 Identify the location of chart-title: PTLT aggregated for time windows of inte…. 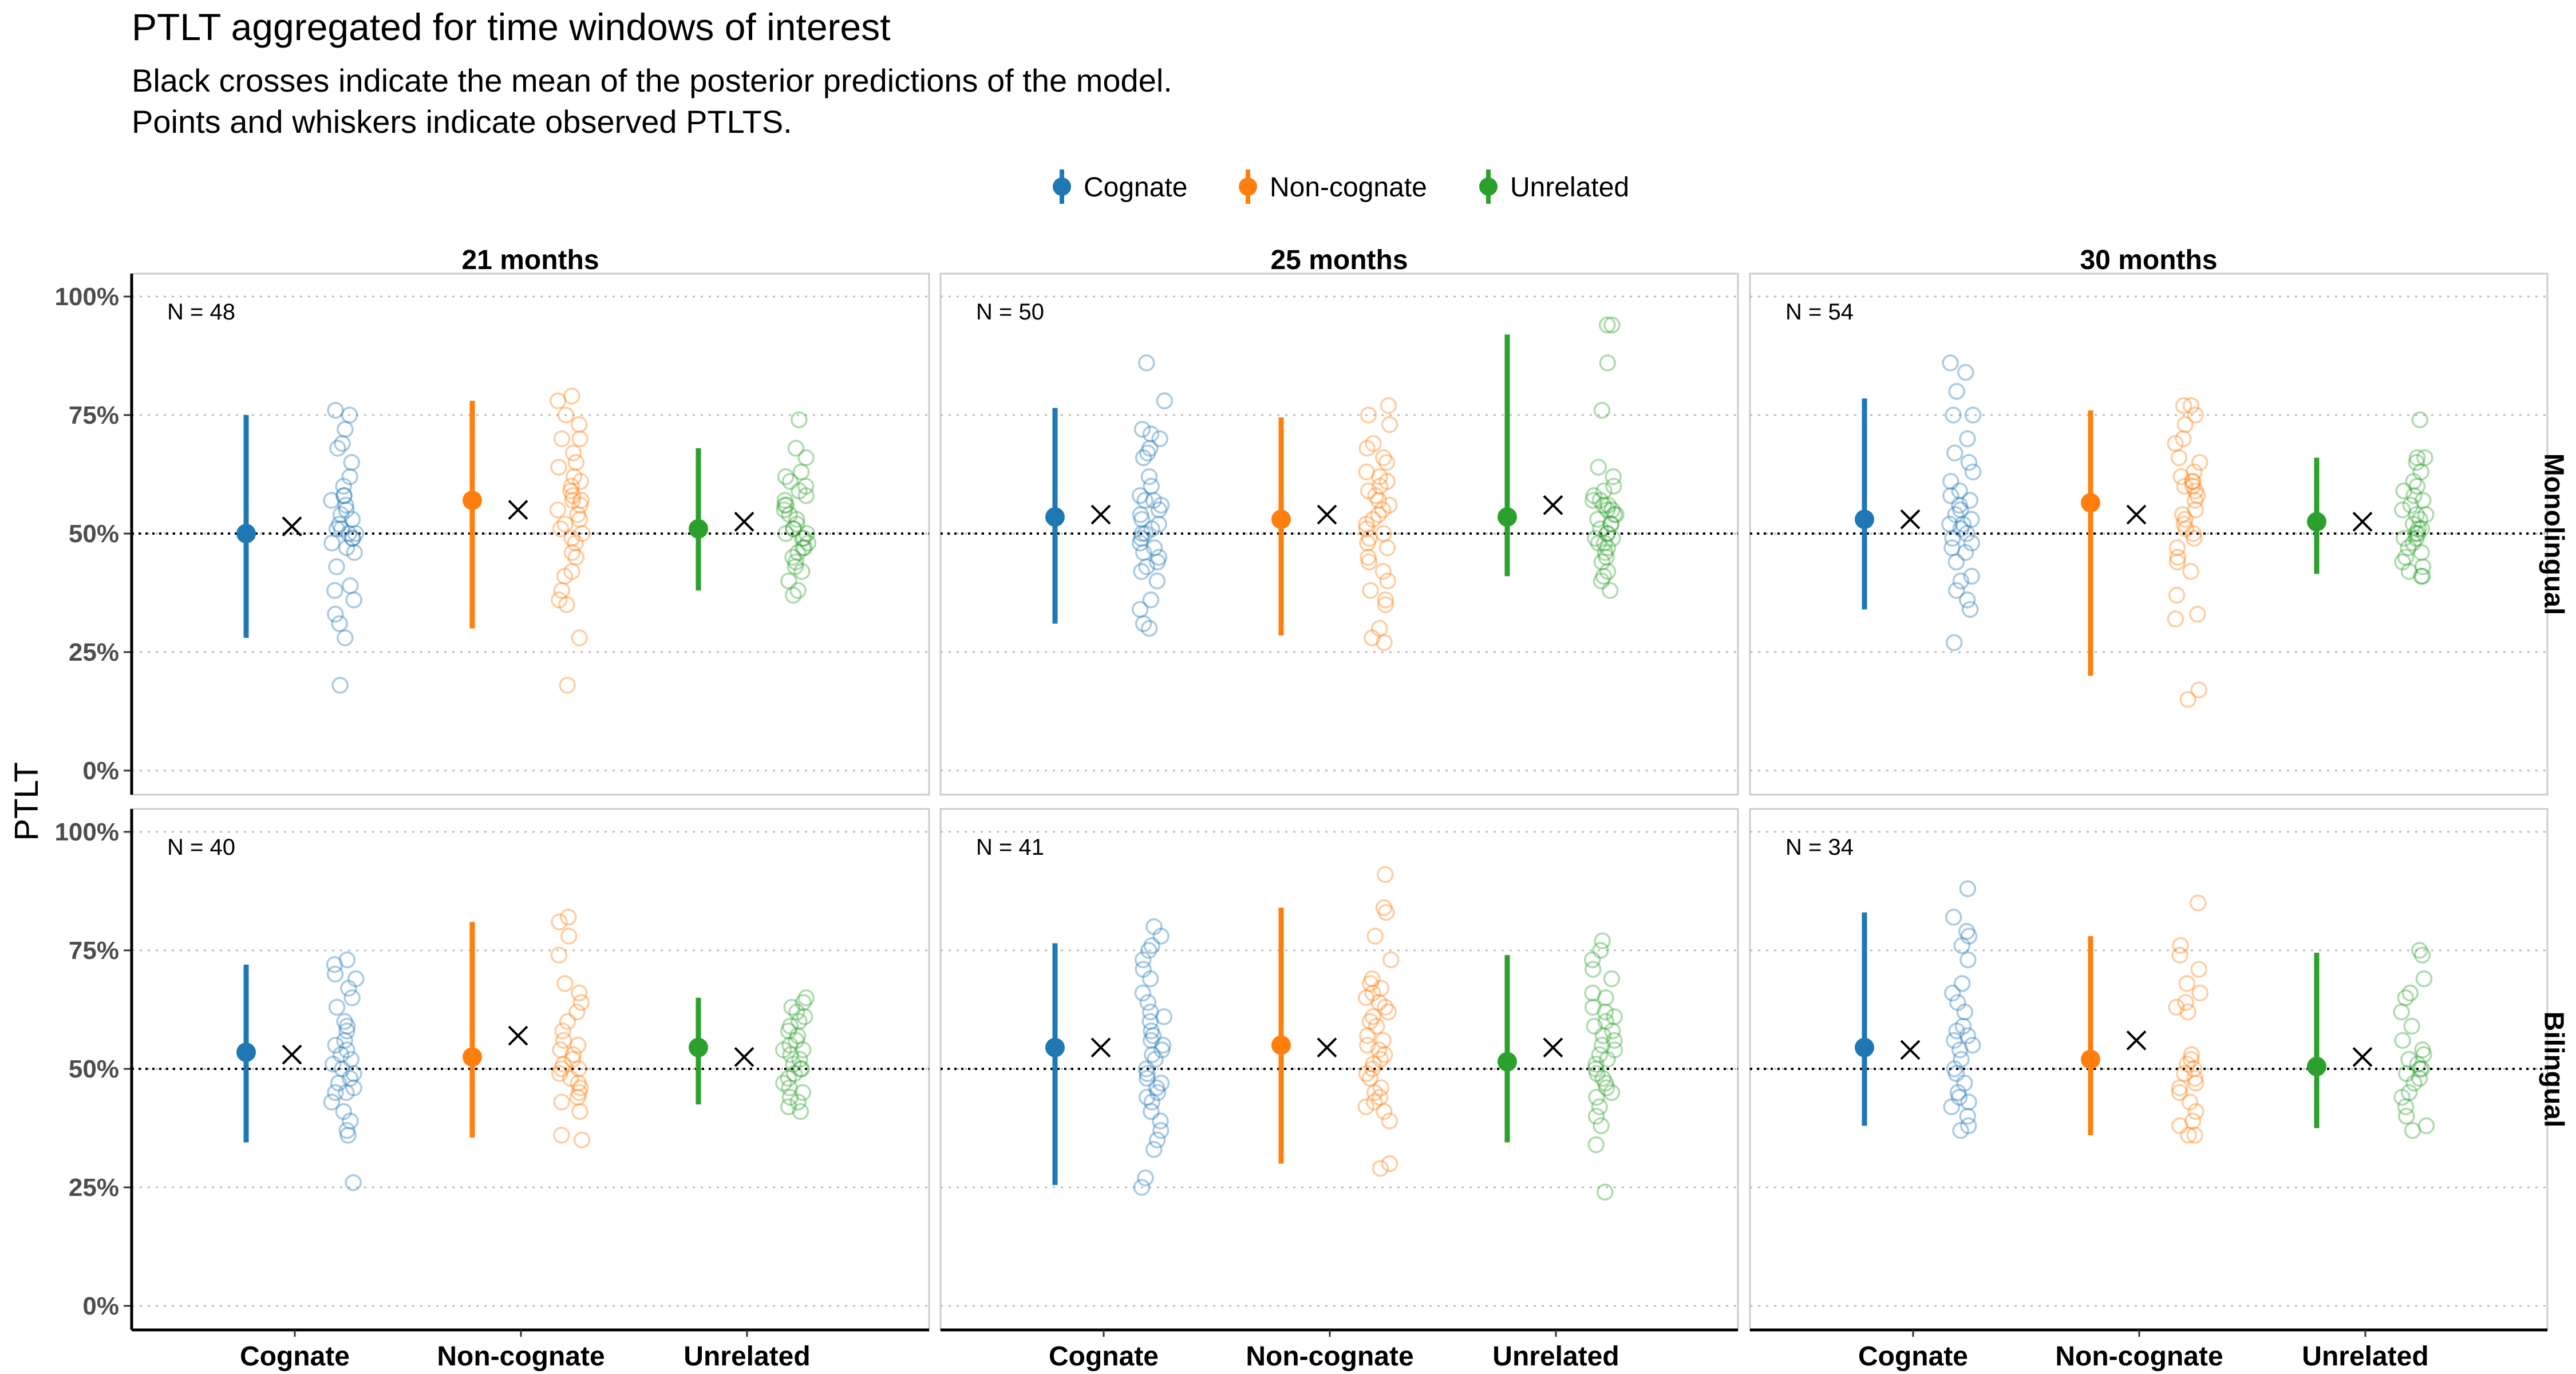
(511, 27).